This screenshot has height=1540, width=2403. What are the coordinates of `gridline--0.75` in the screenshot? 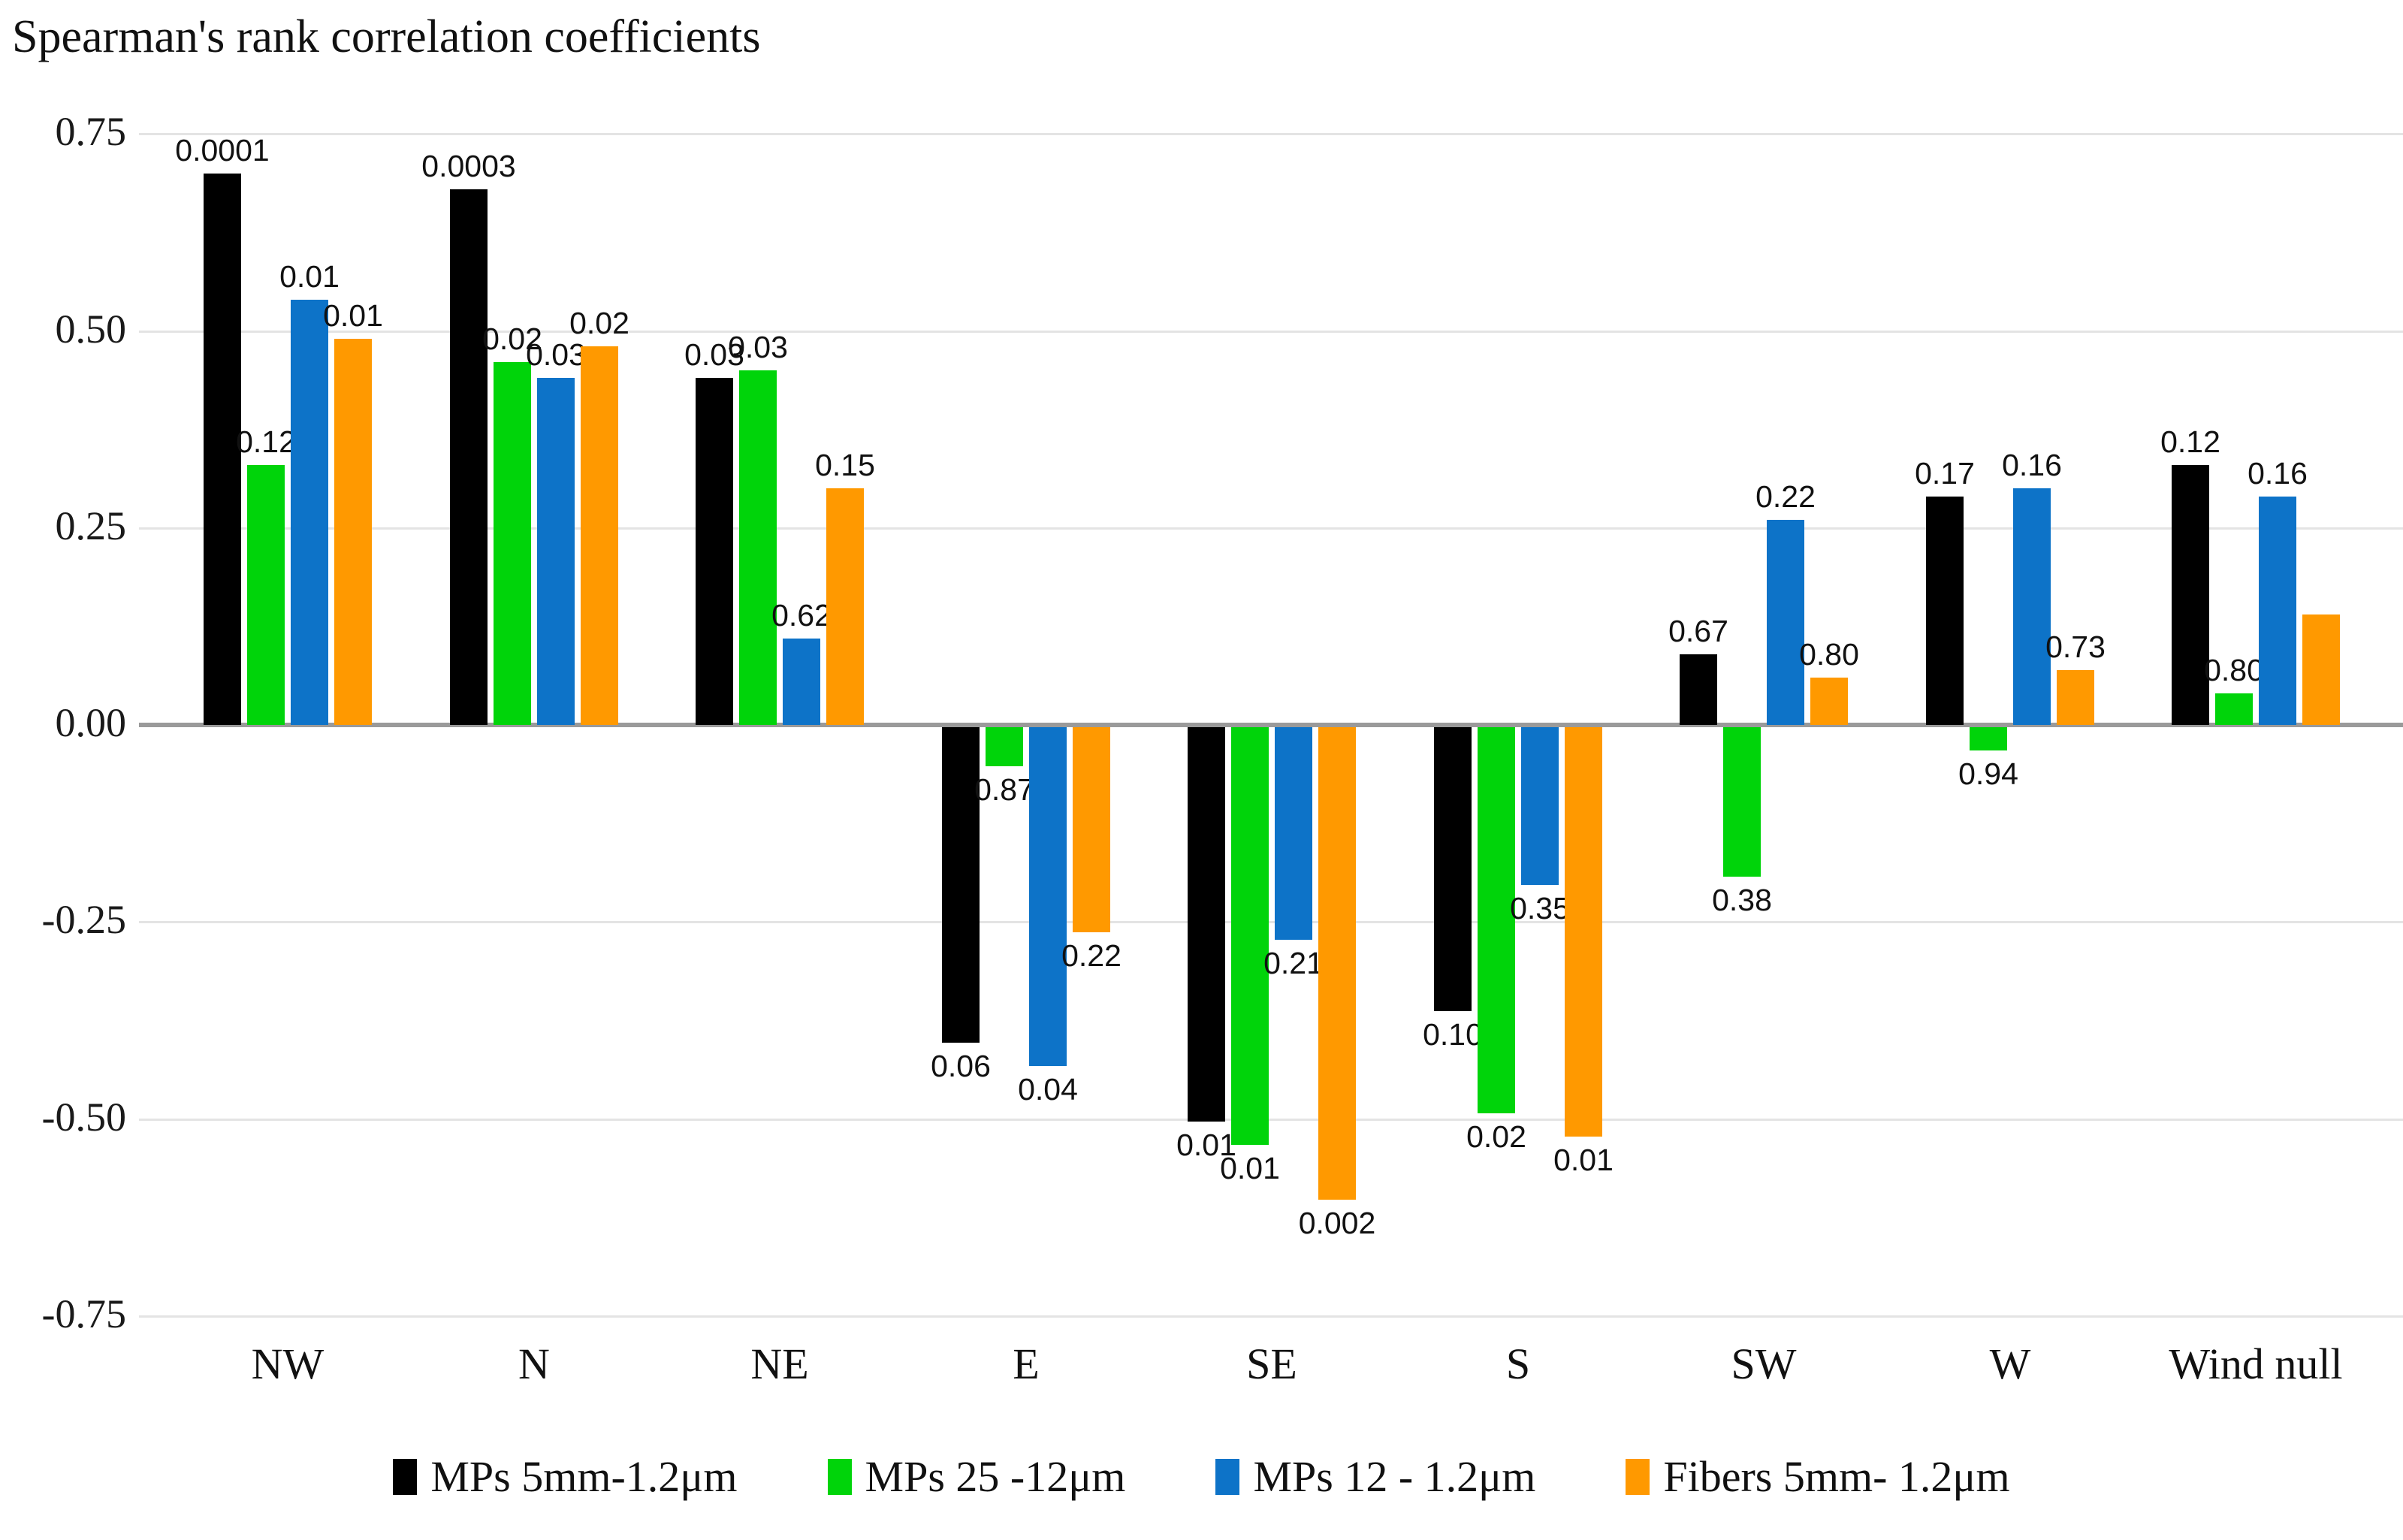 It's located at (1271, 1316).